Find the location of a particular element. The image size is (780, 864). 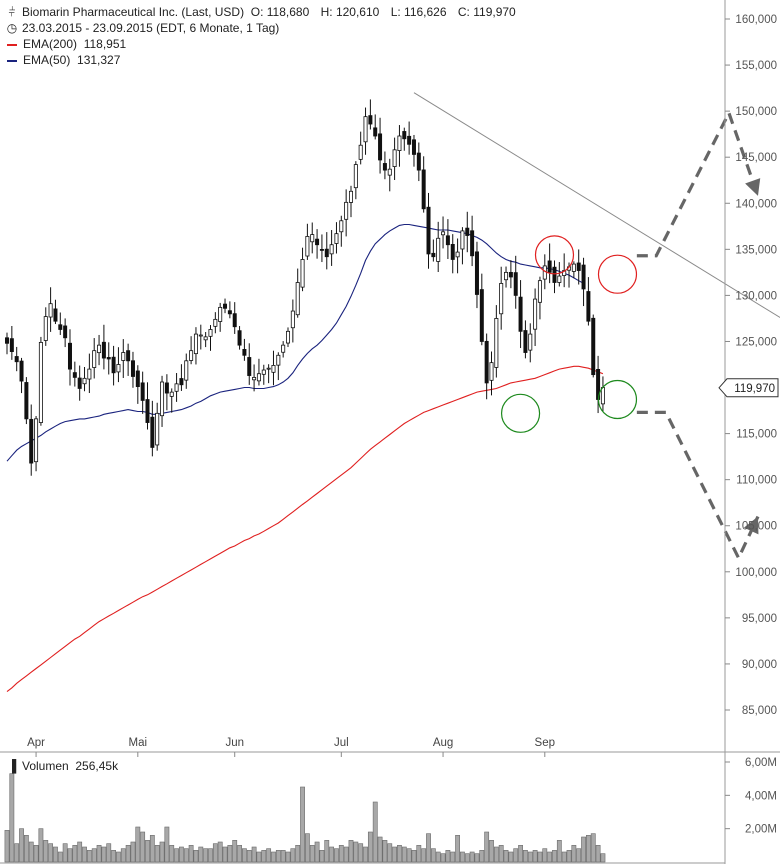

ema50-legend: EMA(50) 131,327 is located at coordinates (63, 60).